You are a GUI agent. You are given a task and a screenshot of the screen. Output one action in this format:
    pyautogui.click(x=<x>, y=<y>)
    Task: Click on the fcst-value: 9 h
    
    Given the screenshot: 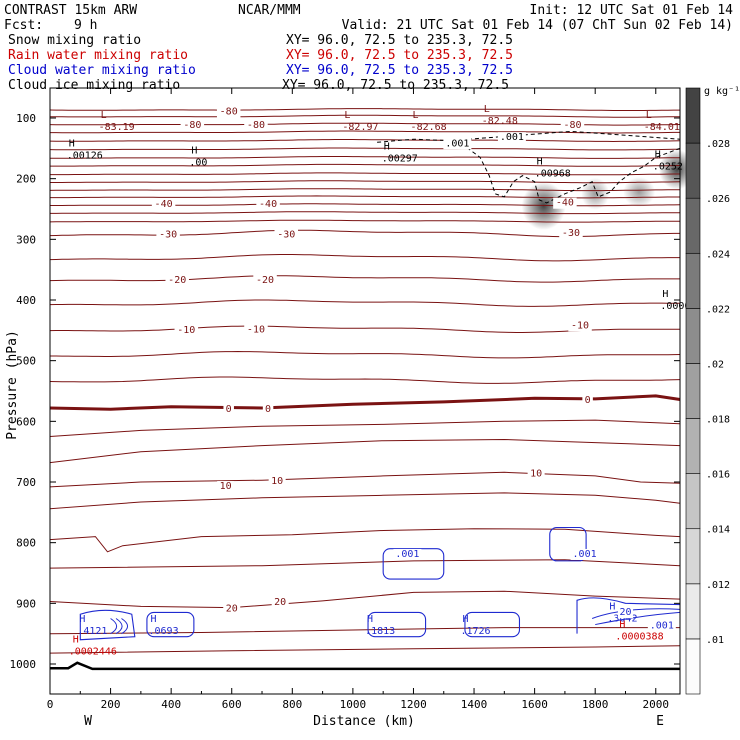 What is the action you would take?
    pyautogui.click(x=85, y=25)
    